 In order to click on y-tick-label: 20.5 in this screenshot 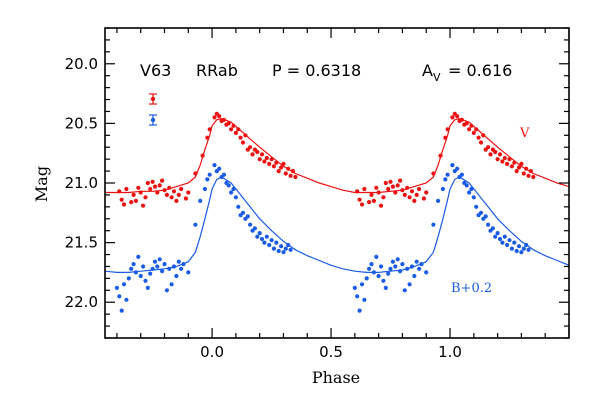, I will do `click(81, 123)`.